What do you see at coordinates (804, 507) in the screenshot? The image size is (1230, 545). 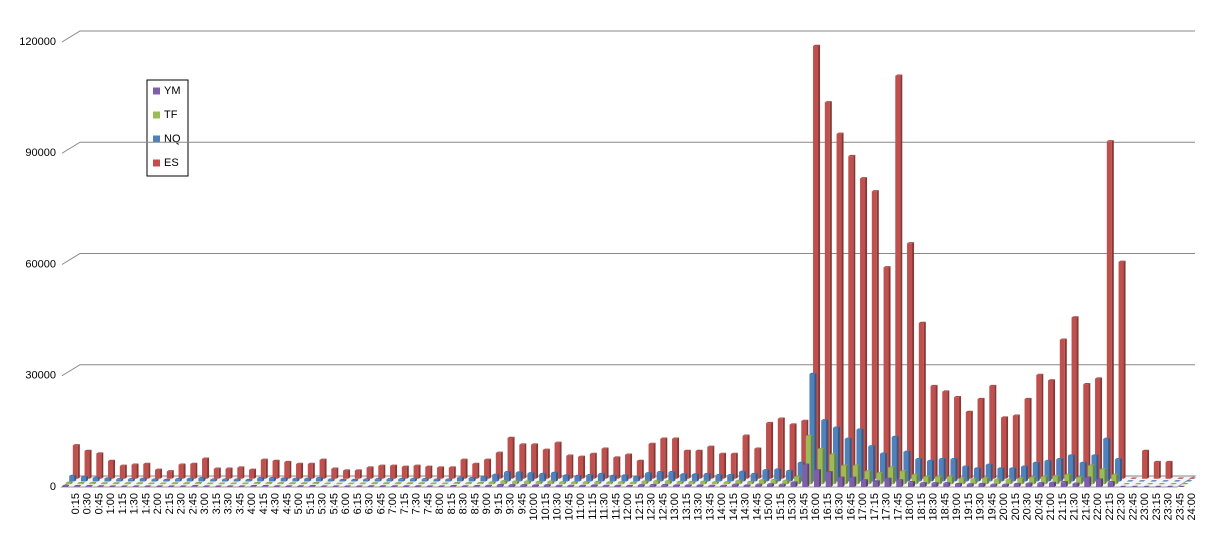 I see `x-tick-label: 15:45` at bounding box center [804, 507].